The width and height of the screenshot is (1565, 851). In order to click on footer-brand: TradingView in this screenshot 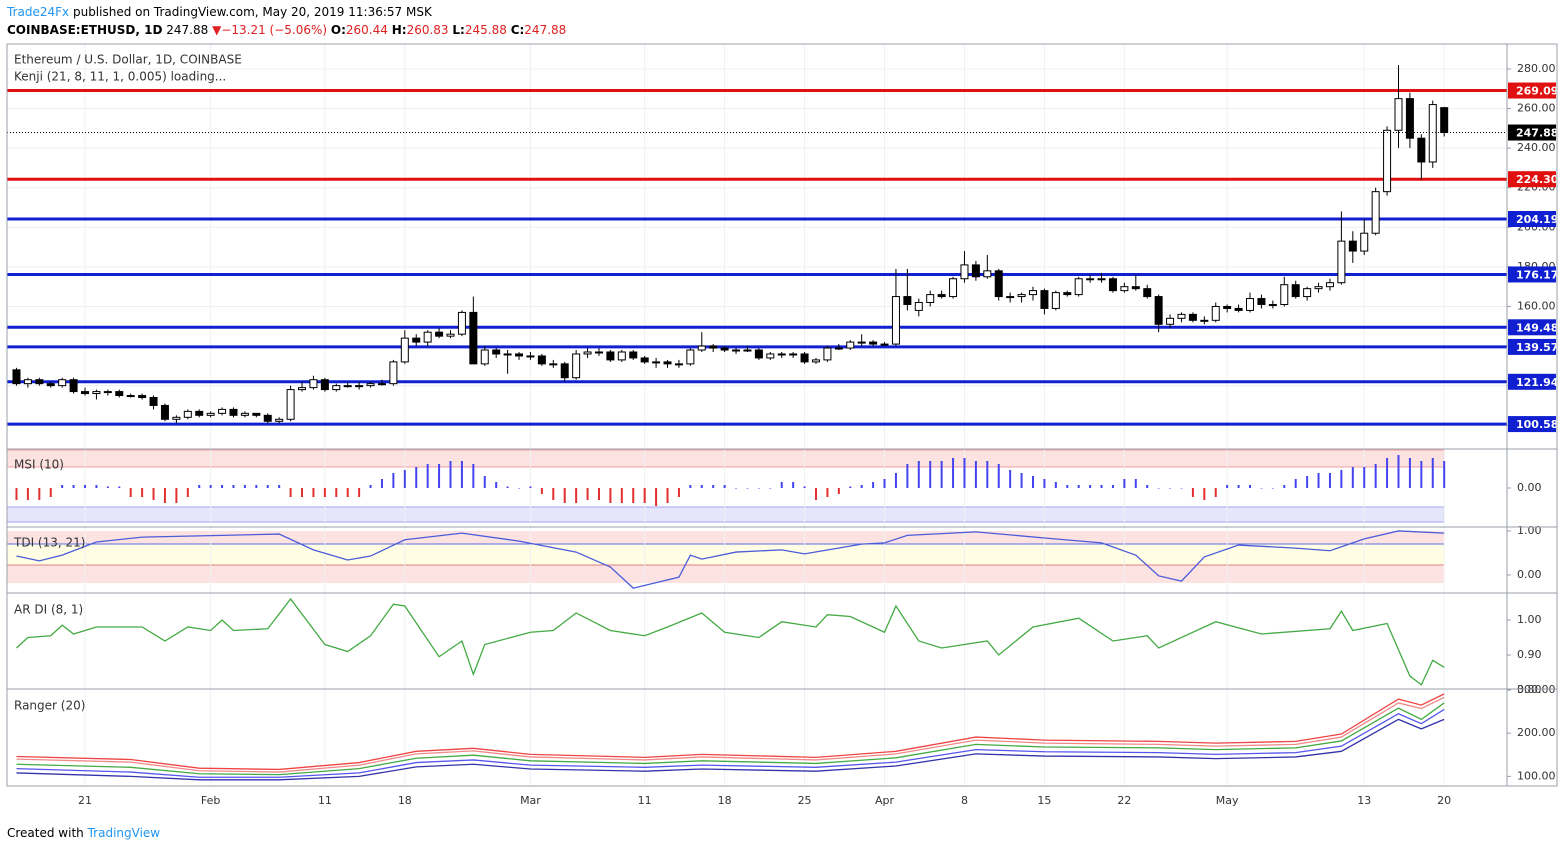, I will do `click(124, 833)`.